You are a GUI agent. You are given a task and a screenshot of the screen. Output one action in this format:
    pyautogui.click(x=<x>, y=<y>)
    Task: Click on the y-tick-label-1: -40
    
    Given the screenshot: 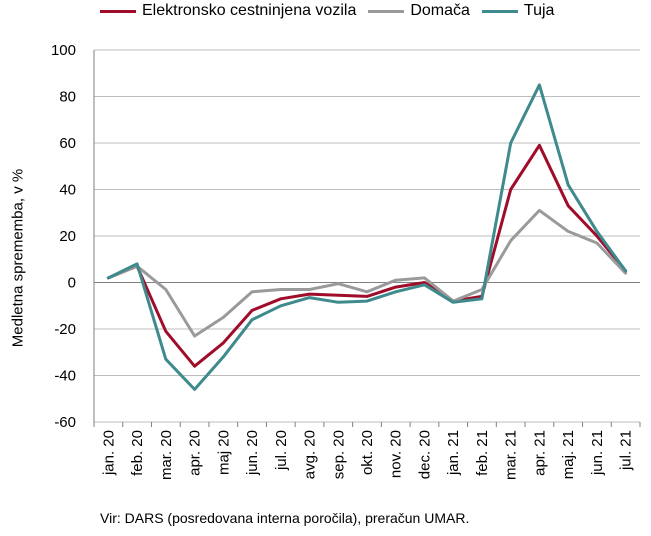 What is the action you would take?
    pyautogui.click(x=65, y=376)
    